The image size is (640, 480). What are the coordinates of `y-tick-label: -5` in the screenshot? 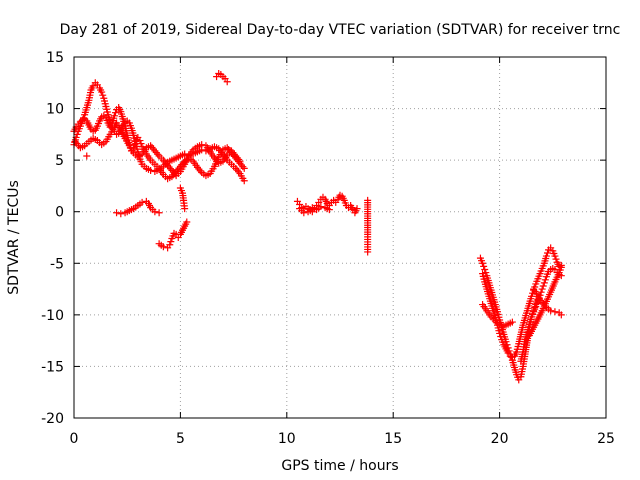 It's located at (57, 264).